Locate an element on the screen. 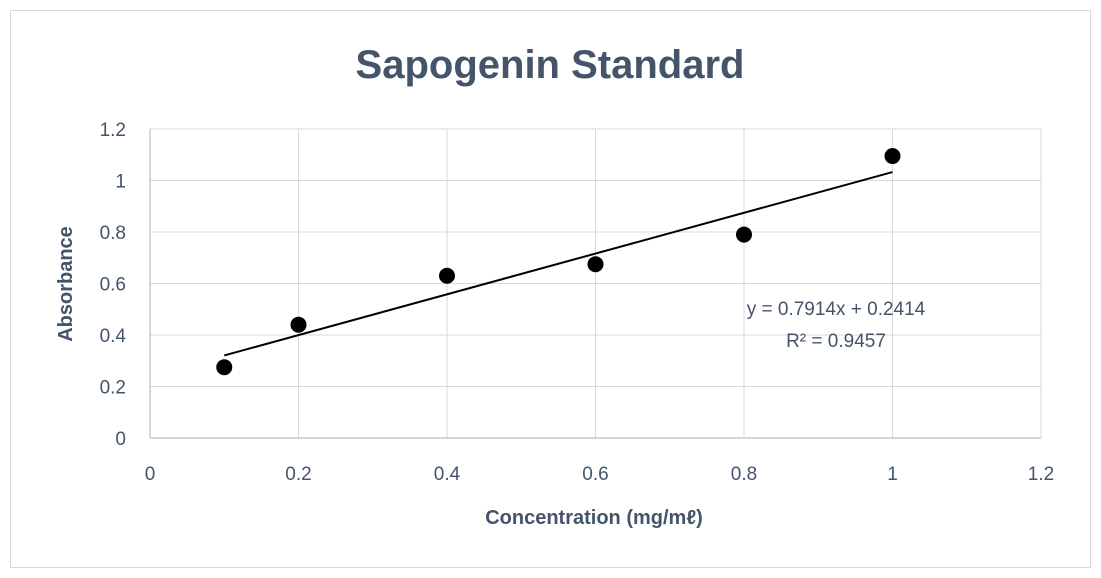  x-tick-label: 0.2 is located at coordinates (298, 474).